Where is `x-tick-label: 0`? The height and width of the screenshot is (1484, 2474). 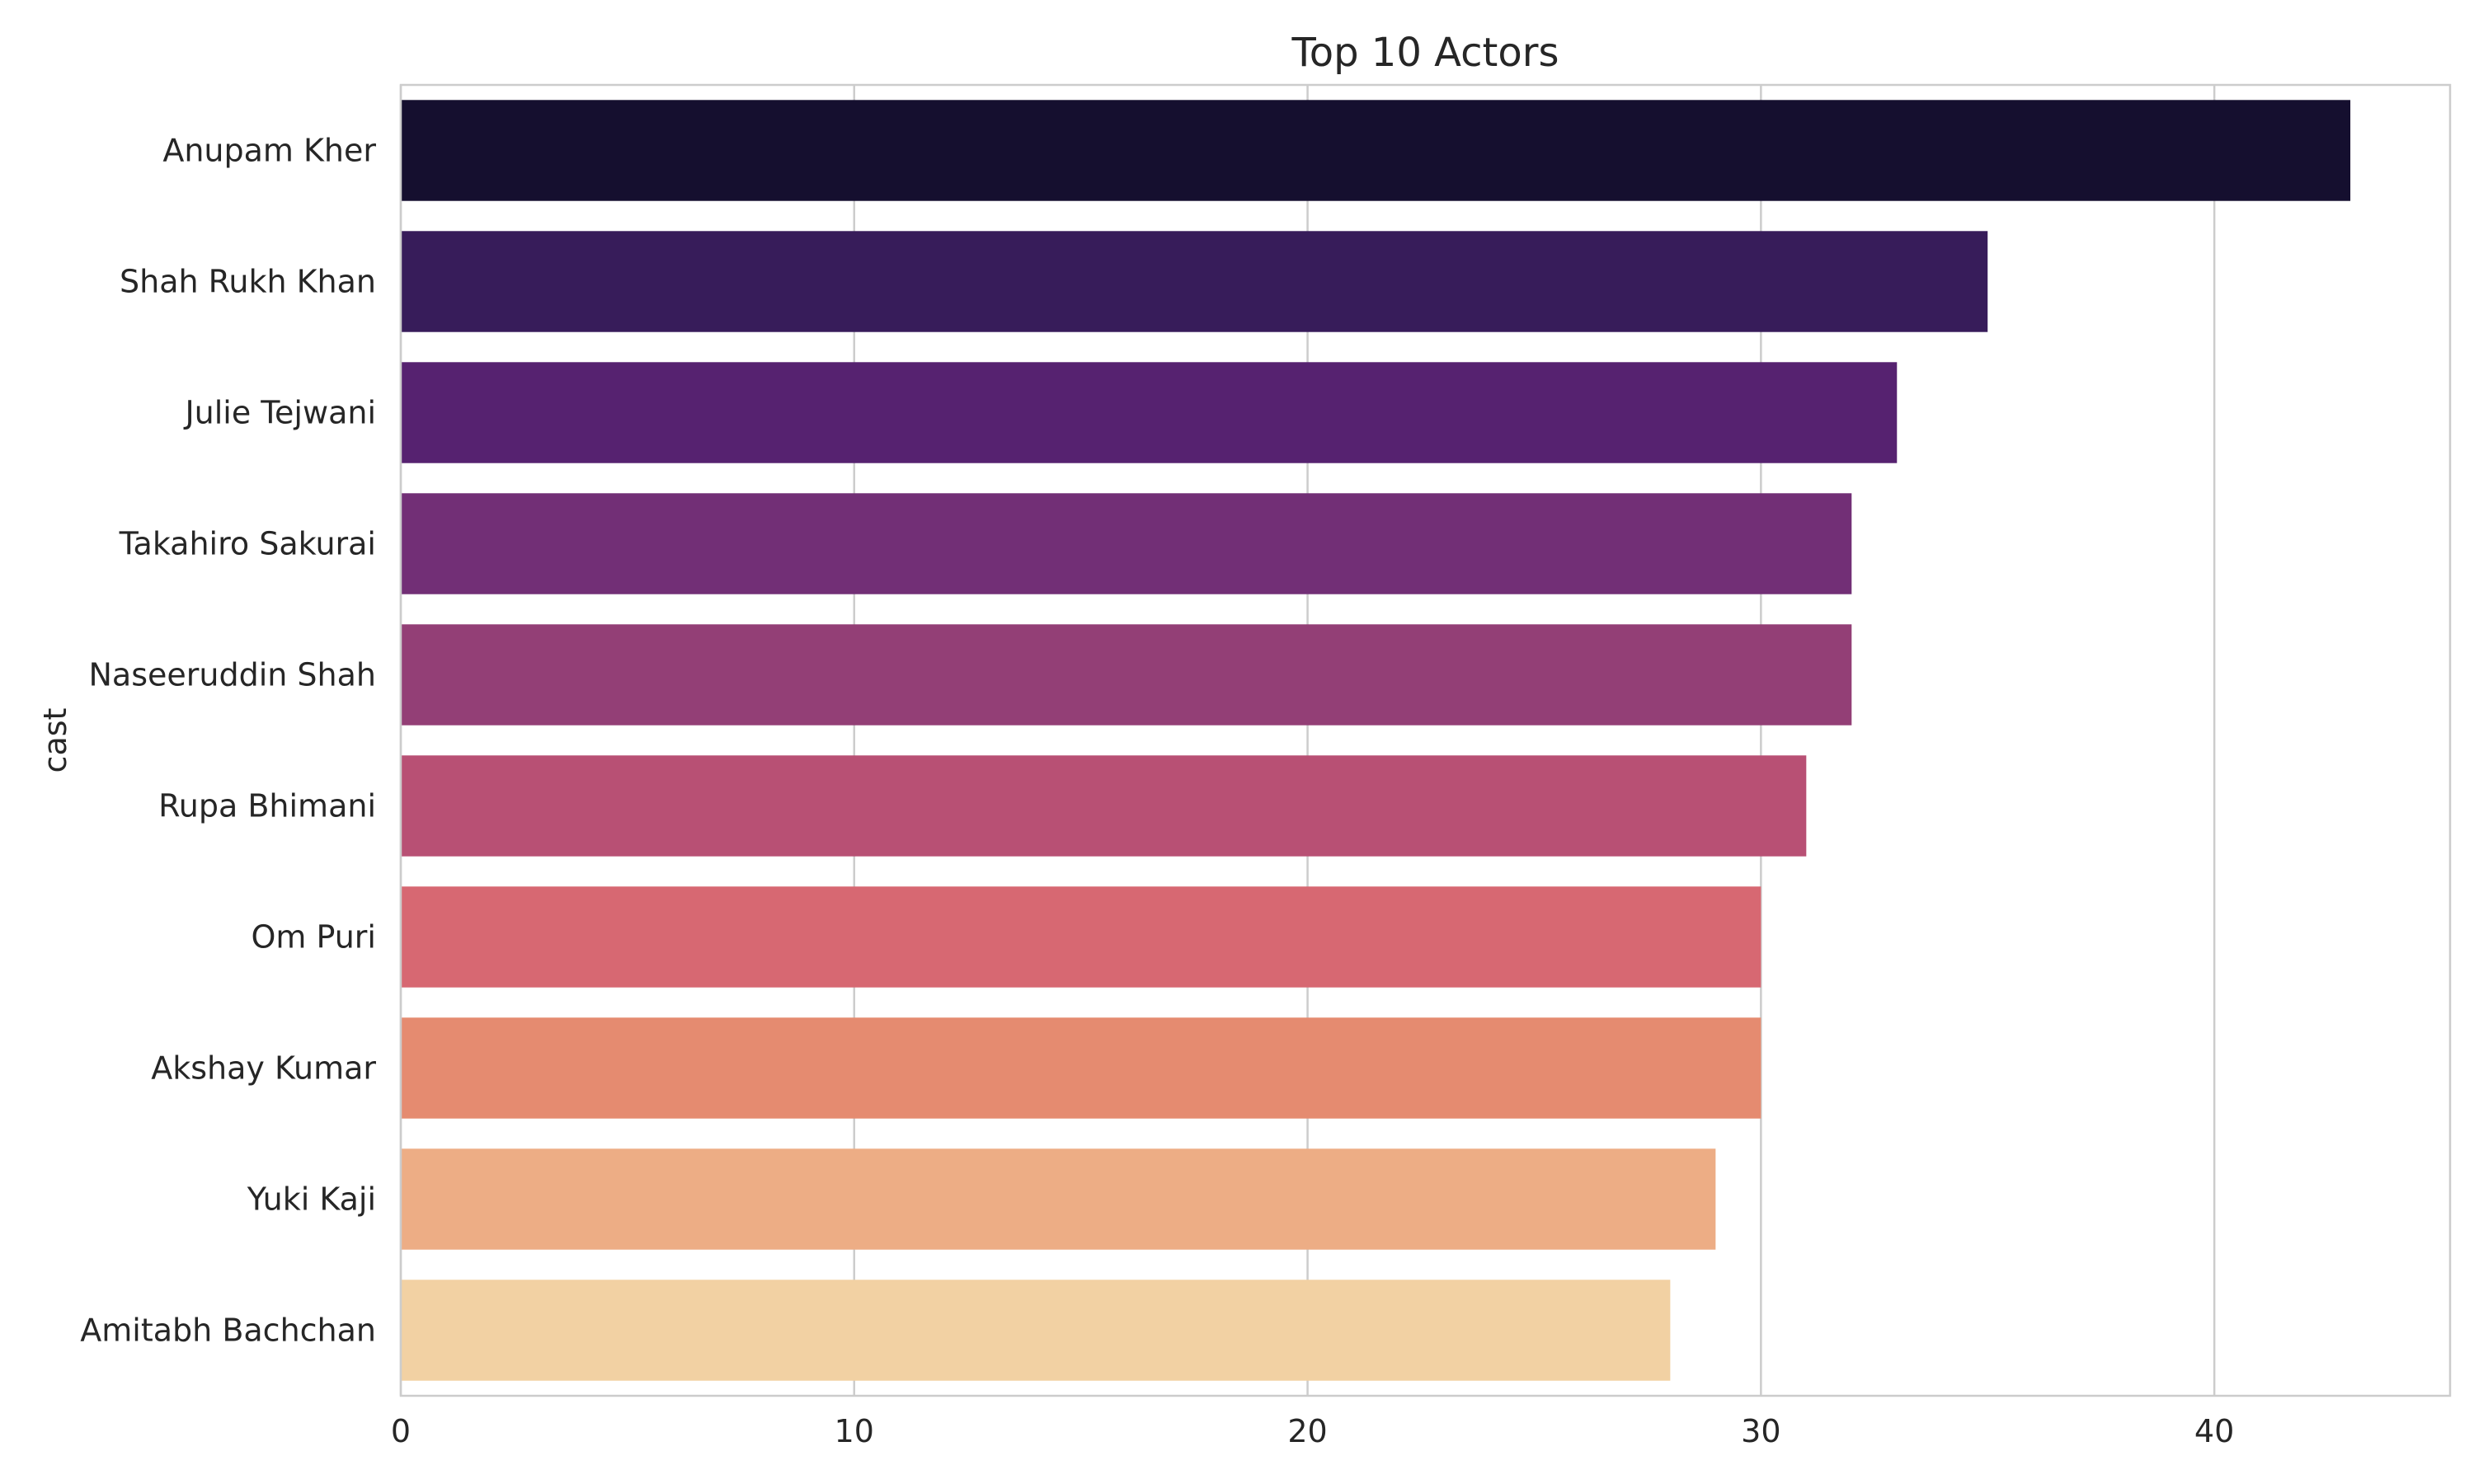 x-tick-label: 0 is located at coordinates (401, 1431).